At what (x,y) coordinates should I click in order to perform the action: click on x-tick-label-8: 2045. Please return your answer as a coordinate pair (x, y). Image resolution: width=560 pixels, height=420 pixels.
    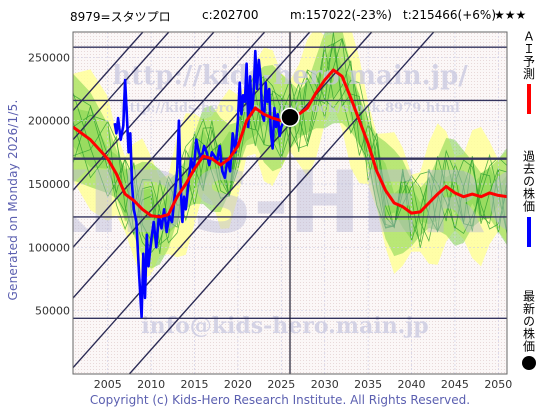
    Looking at the image, I should click on (455, 384).